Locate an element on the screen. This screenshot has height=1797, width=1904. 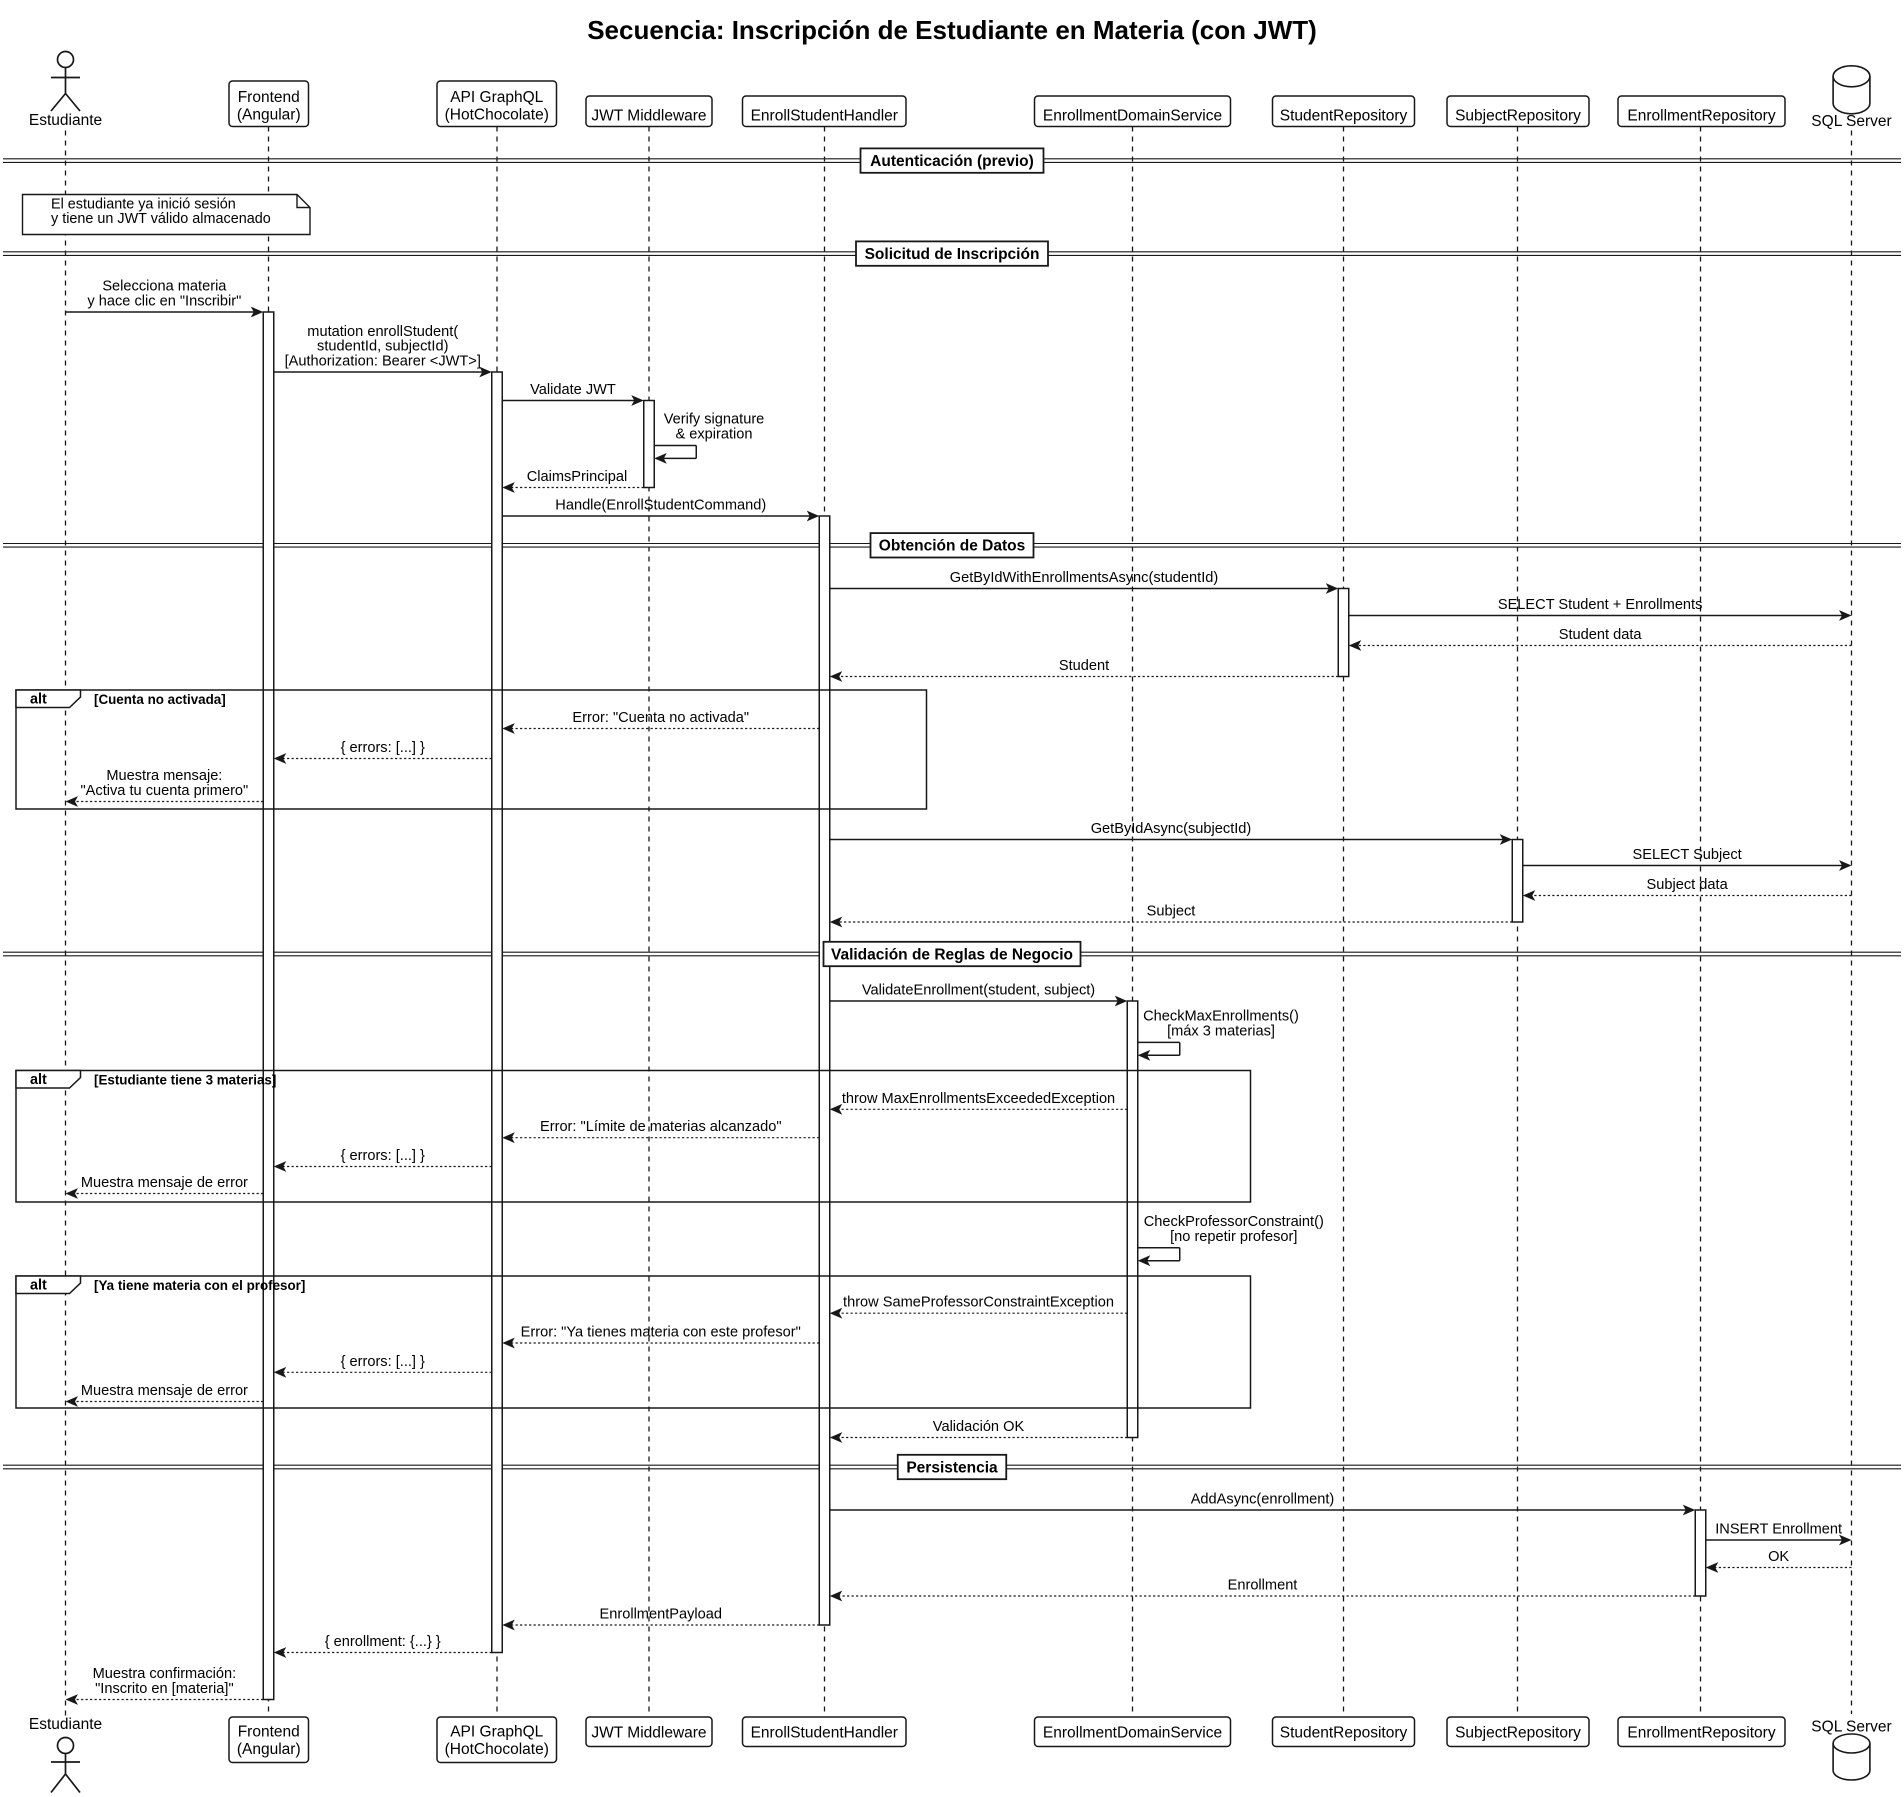
svg-text:GetByIdWithEnrollmentsAsync(st: GetByIdWithEnrollmentsAsync(studentId) is located at coordinates (1084, 578).